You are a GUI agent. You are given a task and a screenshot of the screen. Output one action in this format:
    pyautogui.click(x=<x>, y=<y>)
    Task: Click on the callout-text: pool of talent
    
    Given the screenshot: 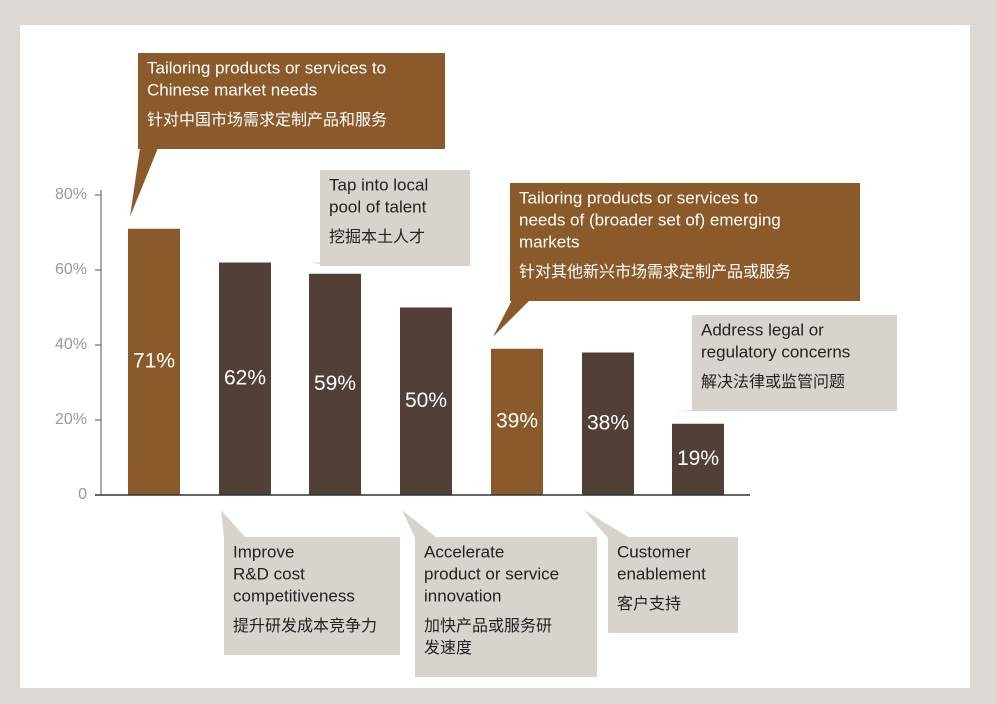 What is the action you would take?
    pyautogui.click(x=378, y=206)
    